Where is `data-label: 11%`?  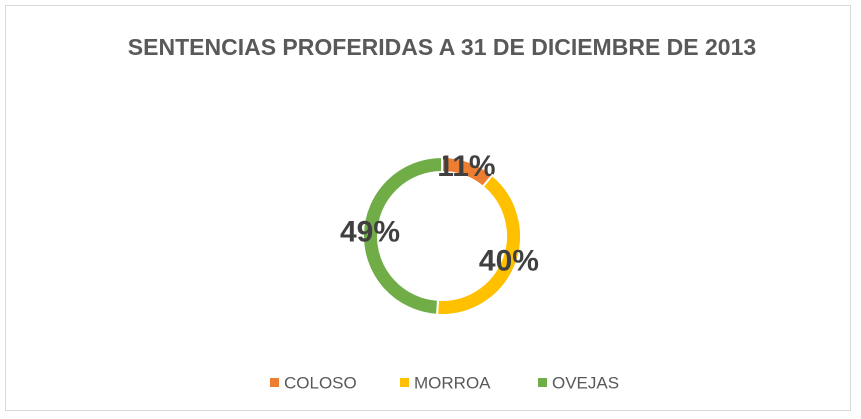 data-label: 11% is located at coordinates (466, 166).